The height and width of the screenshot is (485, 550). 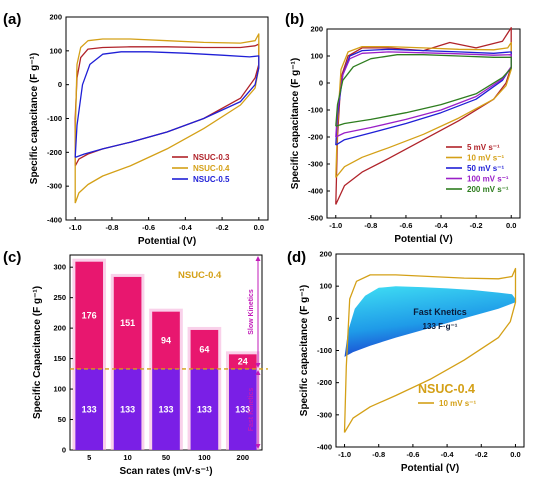 What do you see at coordinates (166, 340) in the screenshot?
I see `bar-slow-value-2: 94` at bounding box center [166, 340].